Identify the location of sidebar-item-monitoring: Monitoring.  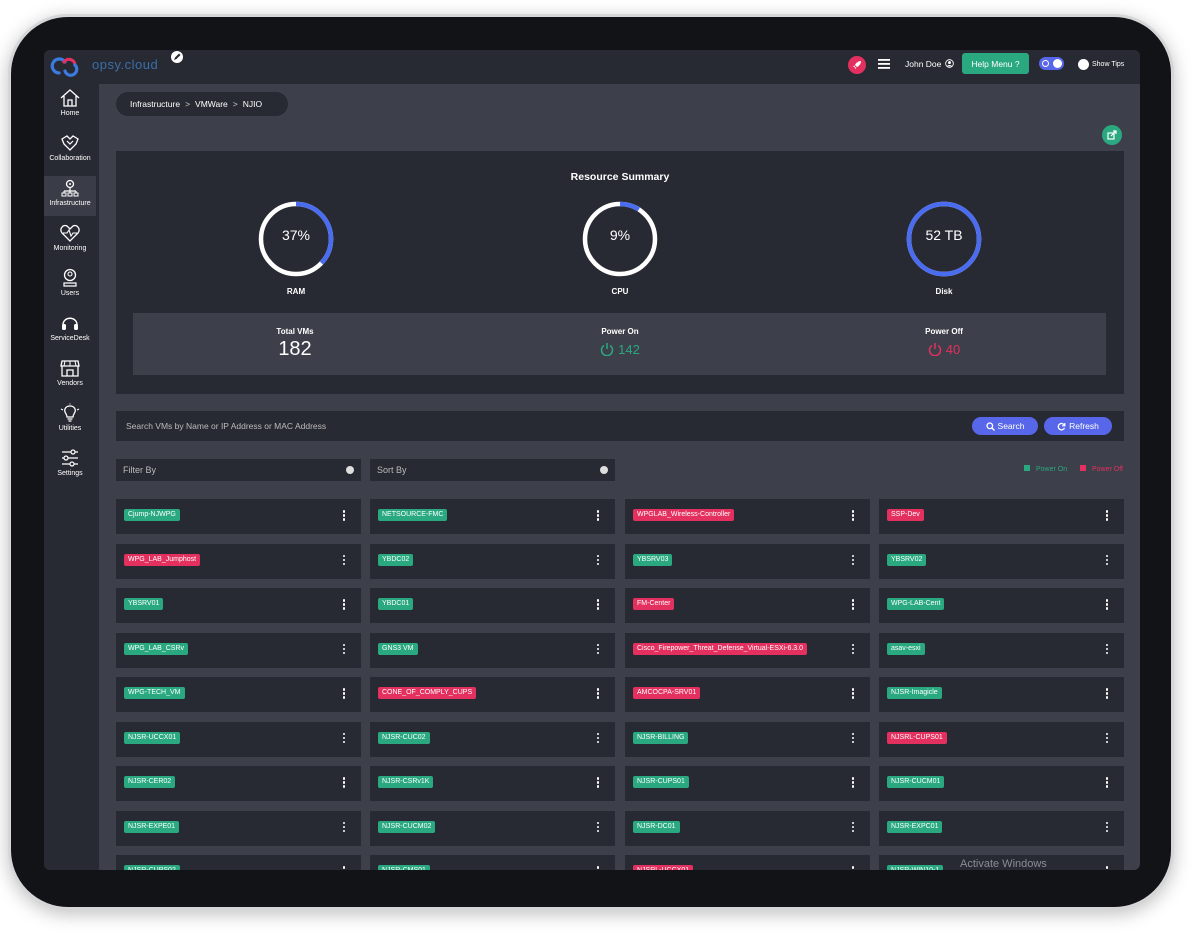
(70, 241).